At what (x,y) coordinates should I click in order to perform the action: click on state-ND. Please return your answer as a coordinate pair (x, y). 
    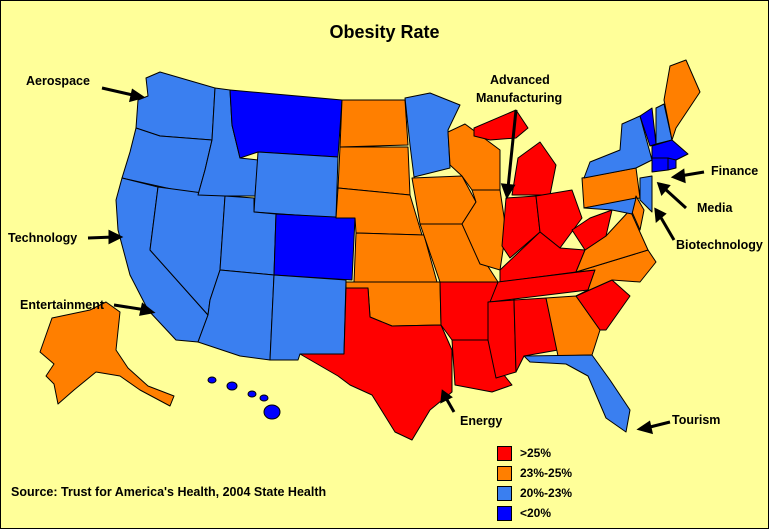
    Looking at the image, I should click on (374, 123).